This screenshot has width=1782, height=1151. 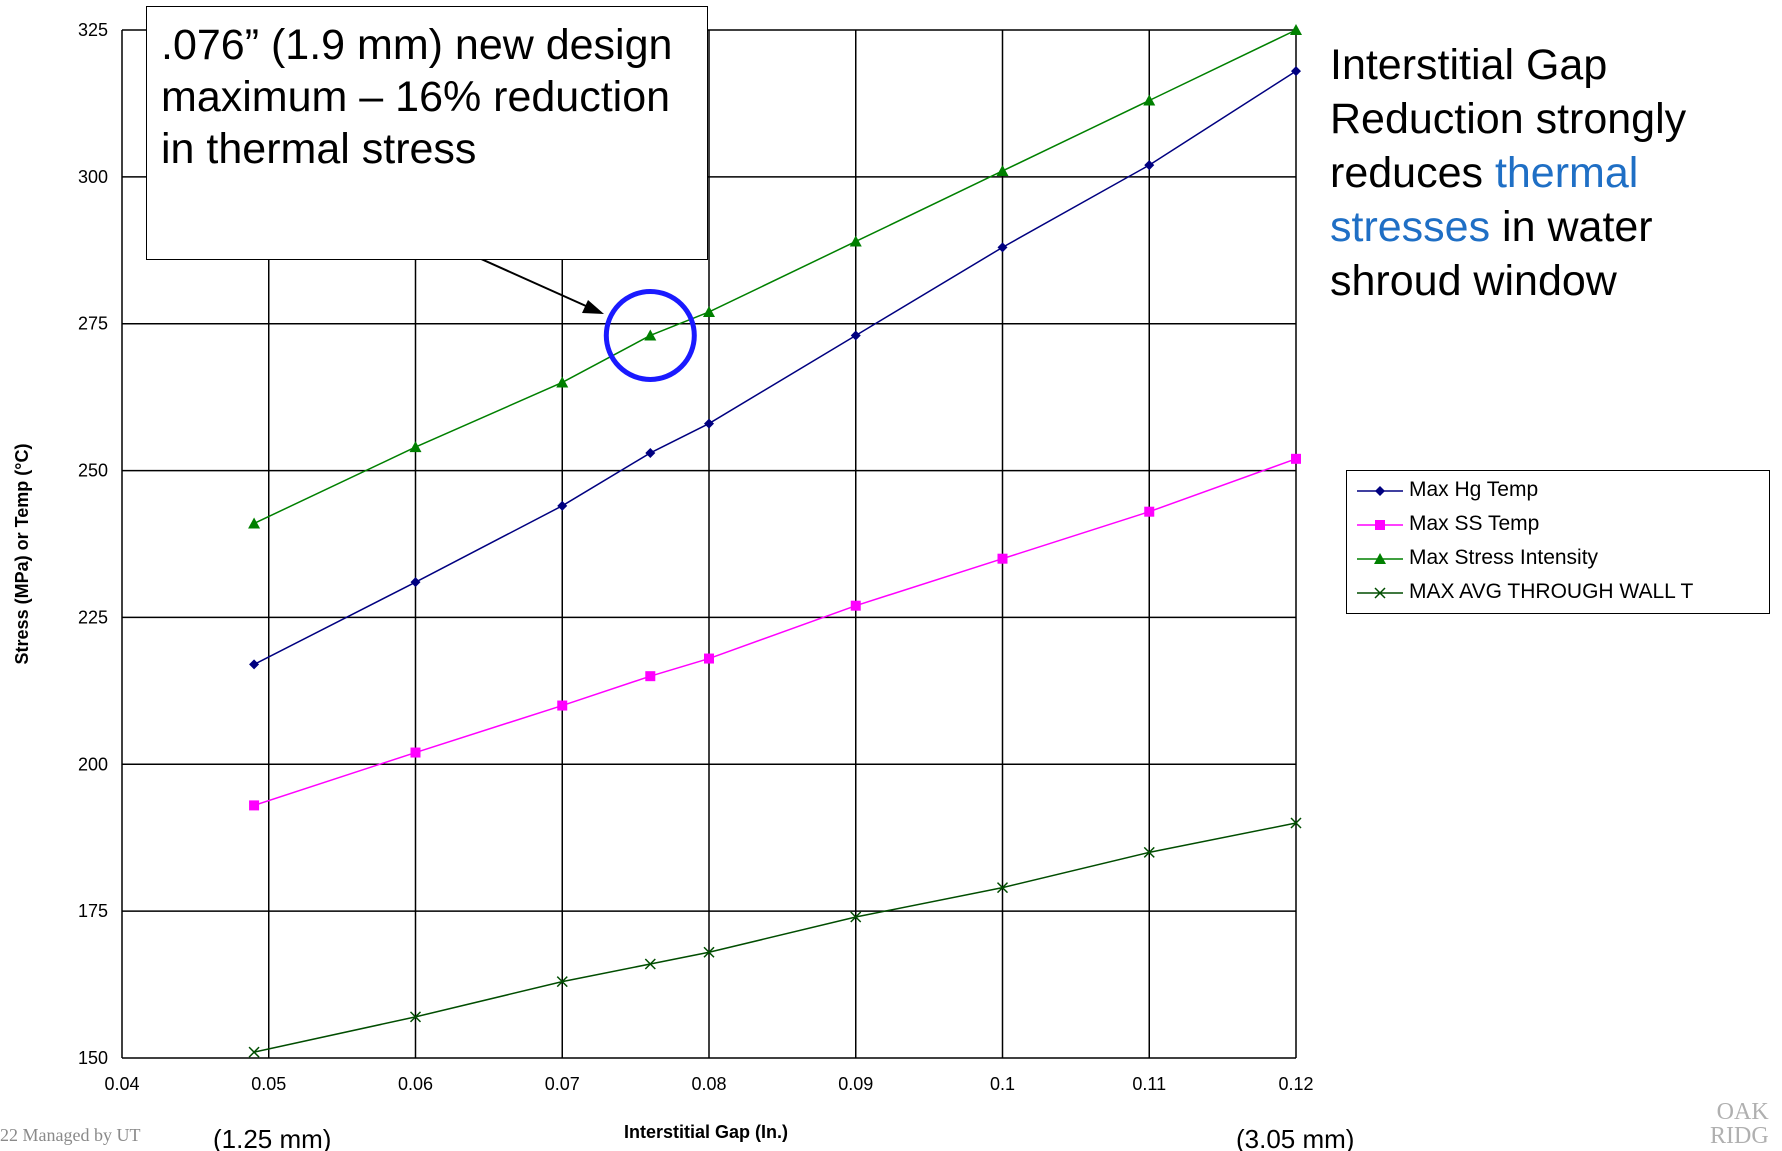 I want to click on x-tick-label: 0.06, so click(x=415, y=1084).